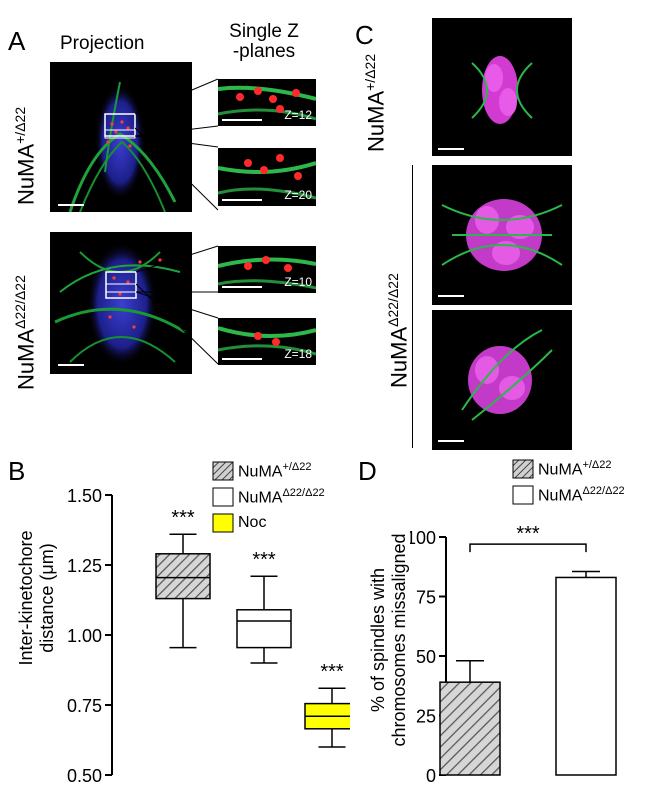 This screenshot has height=800, width=653. What do you see at coordinates (267, 341) in the screenshot?
I see `zplane-inset-4: Z=18` at bounding box center [267, 341].